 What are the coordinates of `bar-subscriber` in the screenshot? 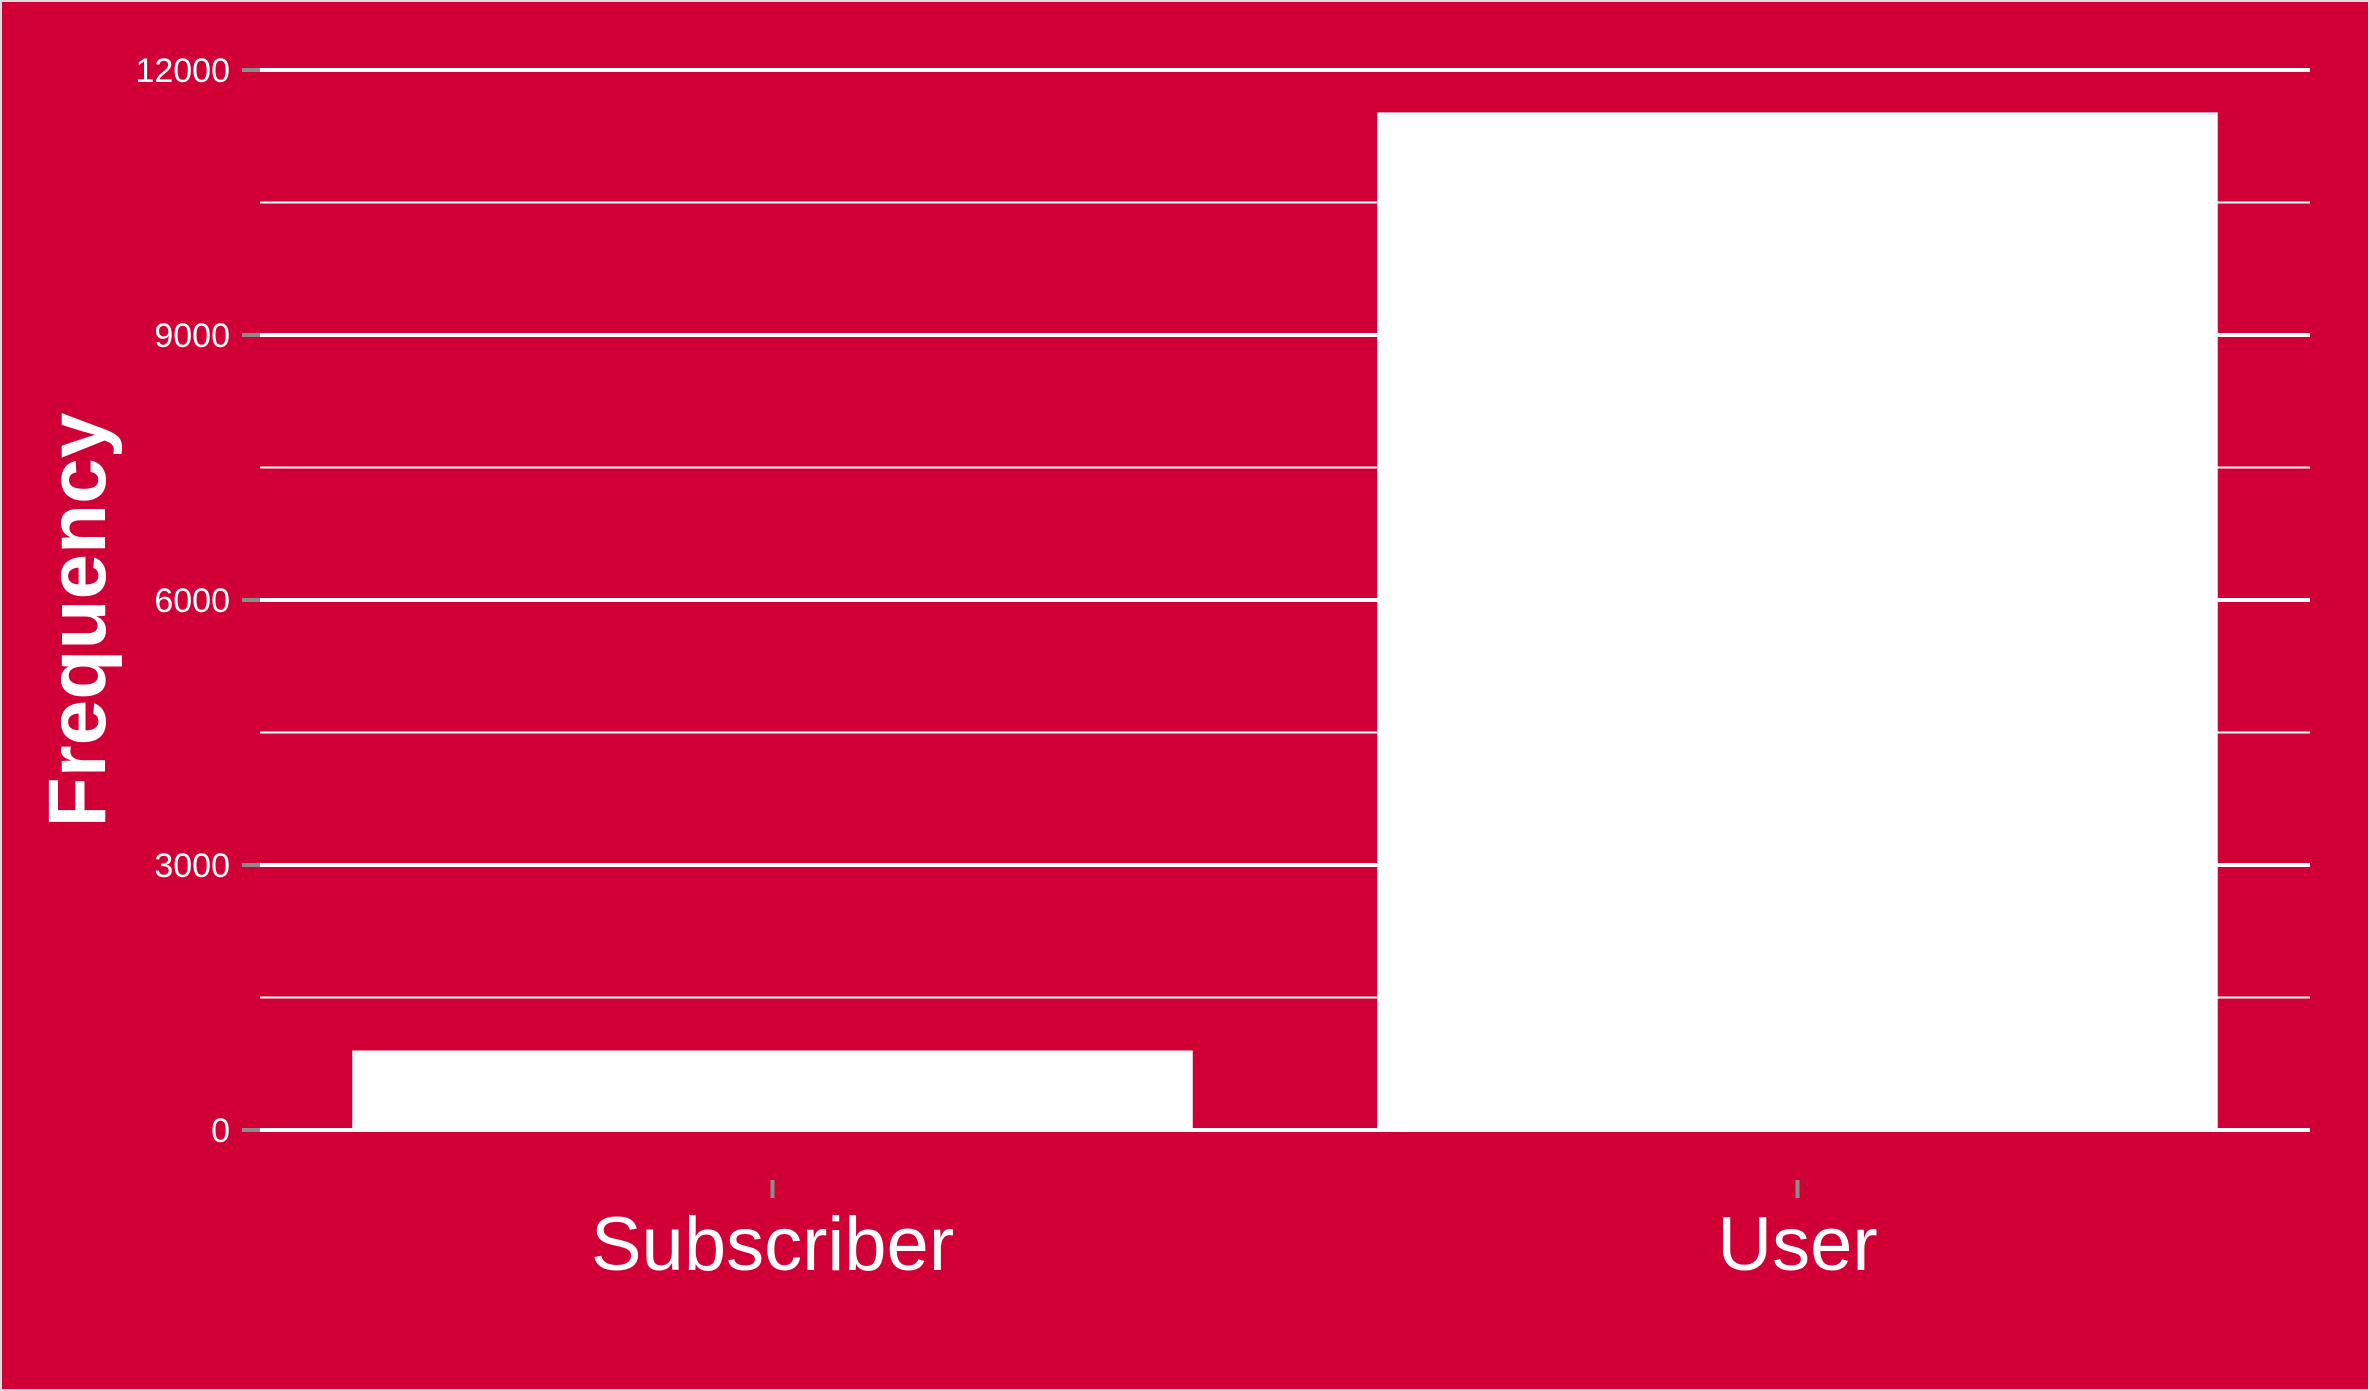 It's located at (772, 1090).